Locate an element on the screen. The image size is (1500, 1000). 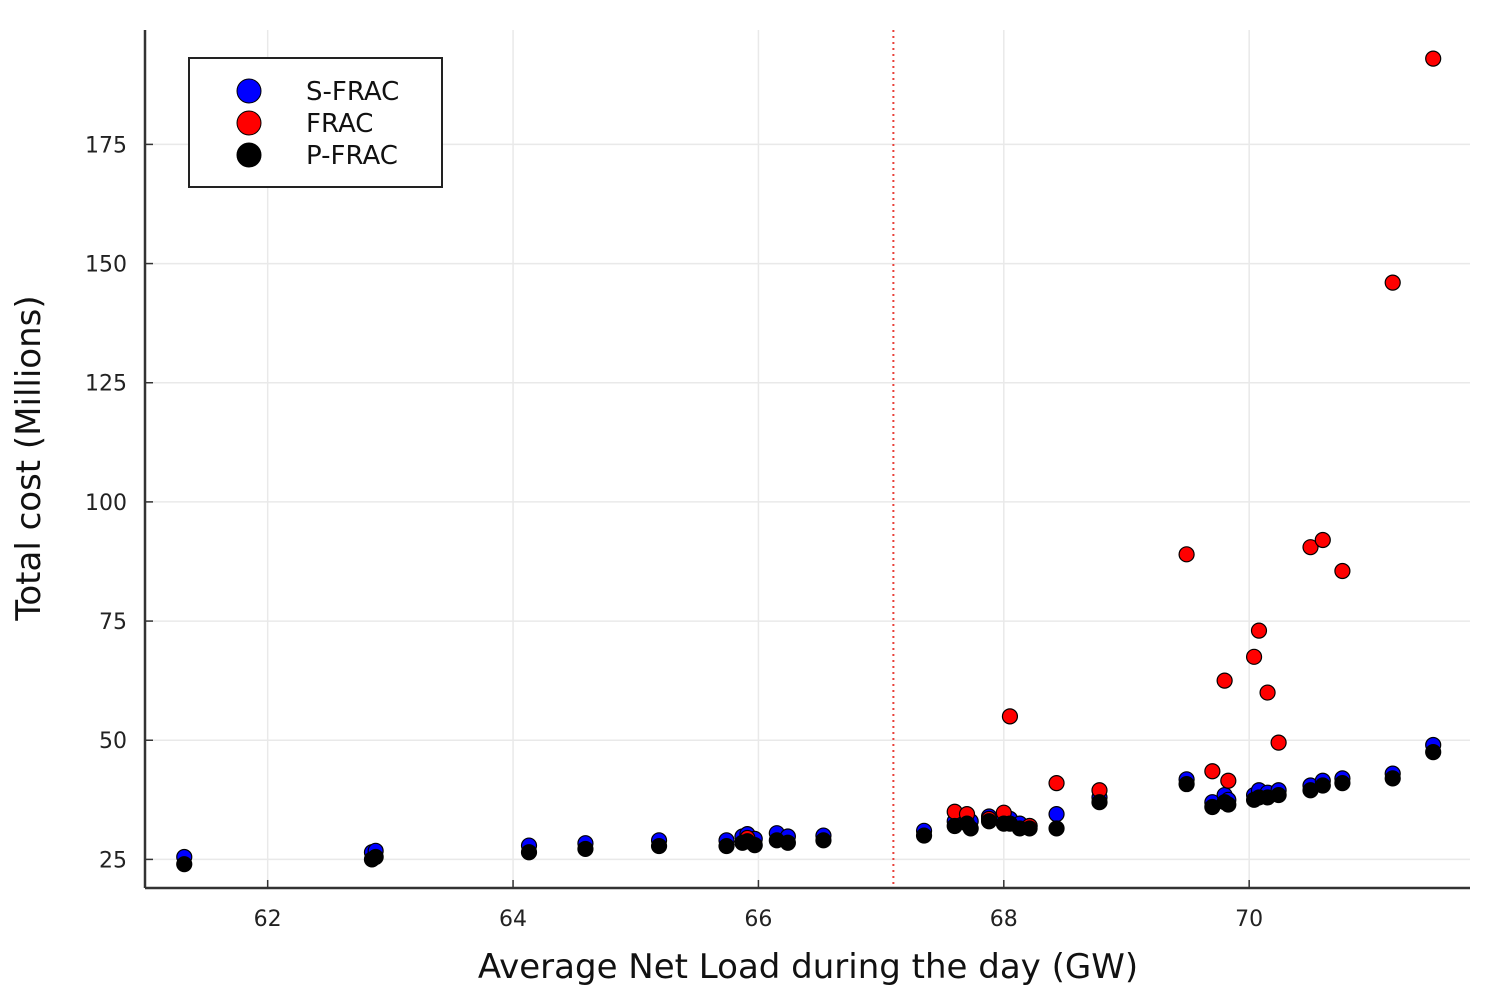
x-tick-label: 68 is located at coordinates (1004, 919).